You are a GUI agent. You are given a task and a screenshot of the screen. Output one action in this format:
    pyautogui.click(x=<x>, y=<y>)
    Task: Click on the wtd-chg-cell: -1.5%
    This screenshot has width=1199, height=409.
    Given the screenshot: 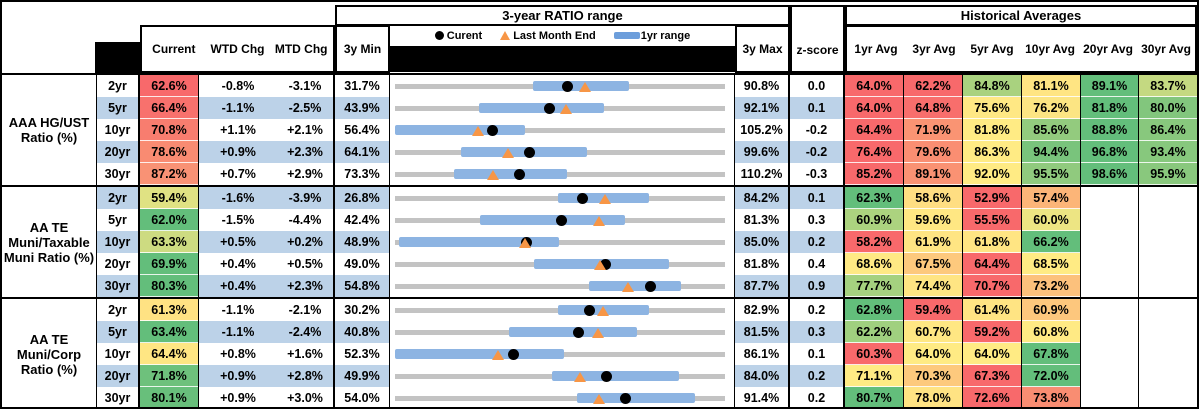 What is the action you would take?
    pyautogui.click(x=238, y=220)
    